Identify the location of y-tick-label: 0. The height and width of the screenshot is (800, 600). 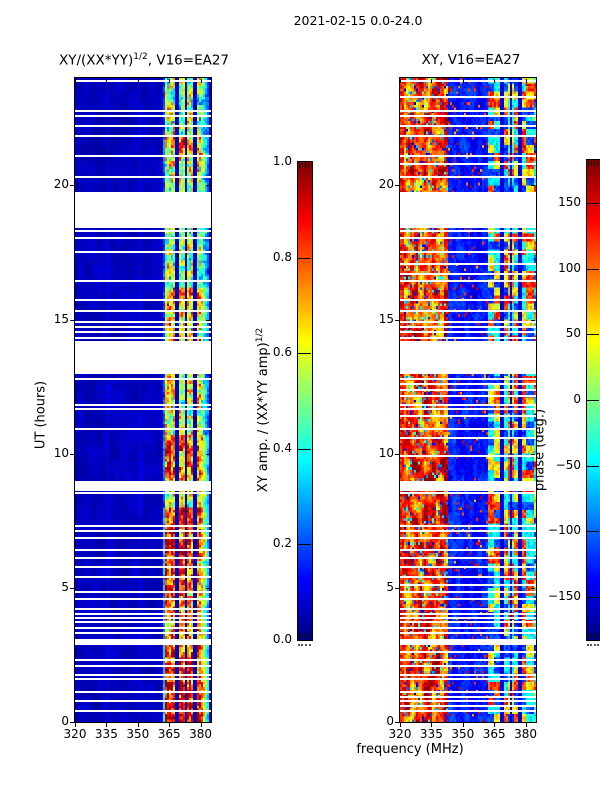
(65, 721).